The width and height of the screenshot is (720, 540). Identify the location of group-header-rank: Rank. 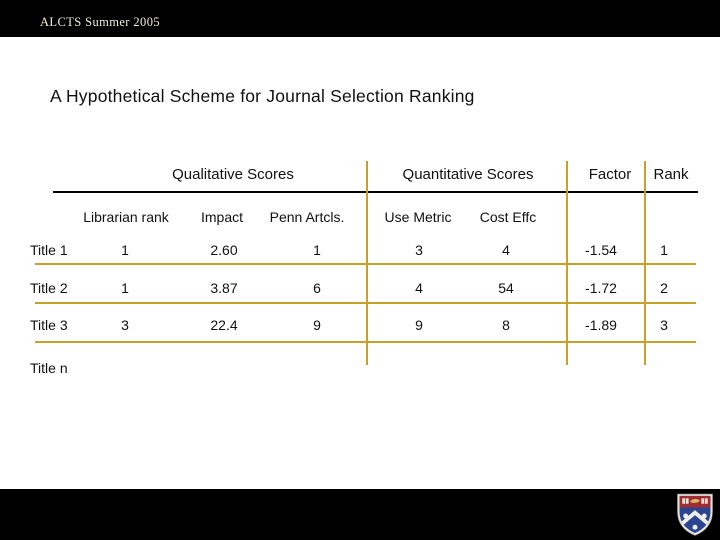
(671, 174).